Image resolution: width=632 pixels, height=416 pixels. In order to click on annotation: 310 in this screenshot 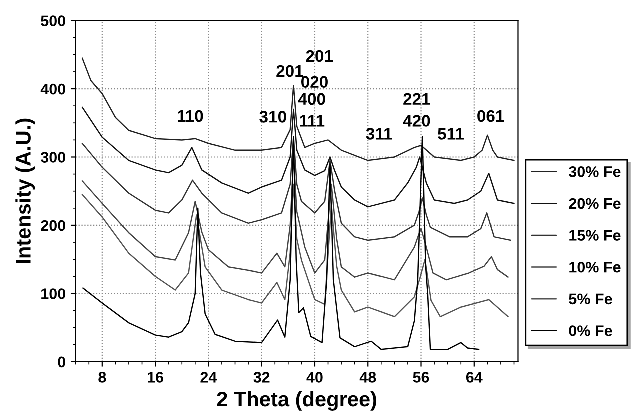, I will do `click(273, 117)`.